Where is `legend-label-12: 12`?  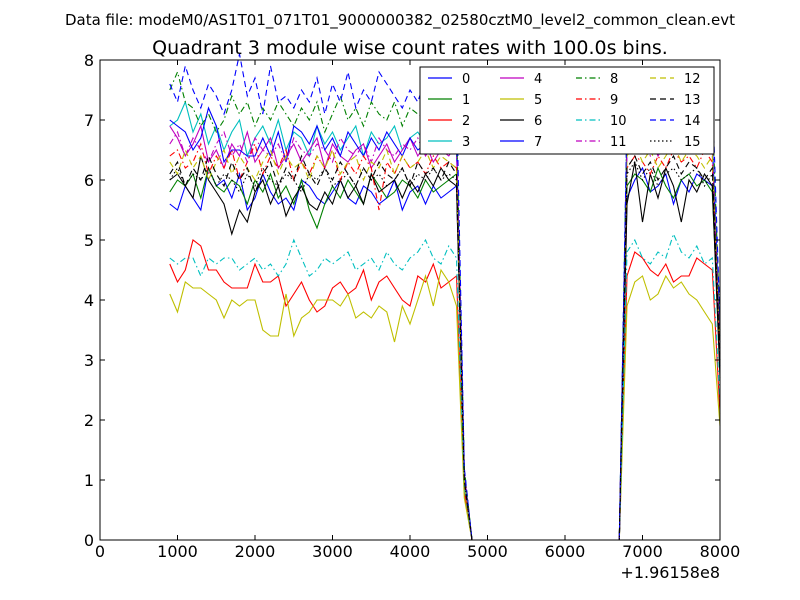 legend-label-12: 12 is located at coordinates (692, 79).